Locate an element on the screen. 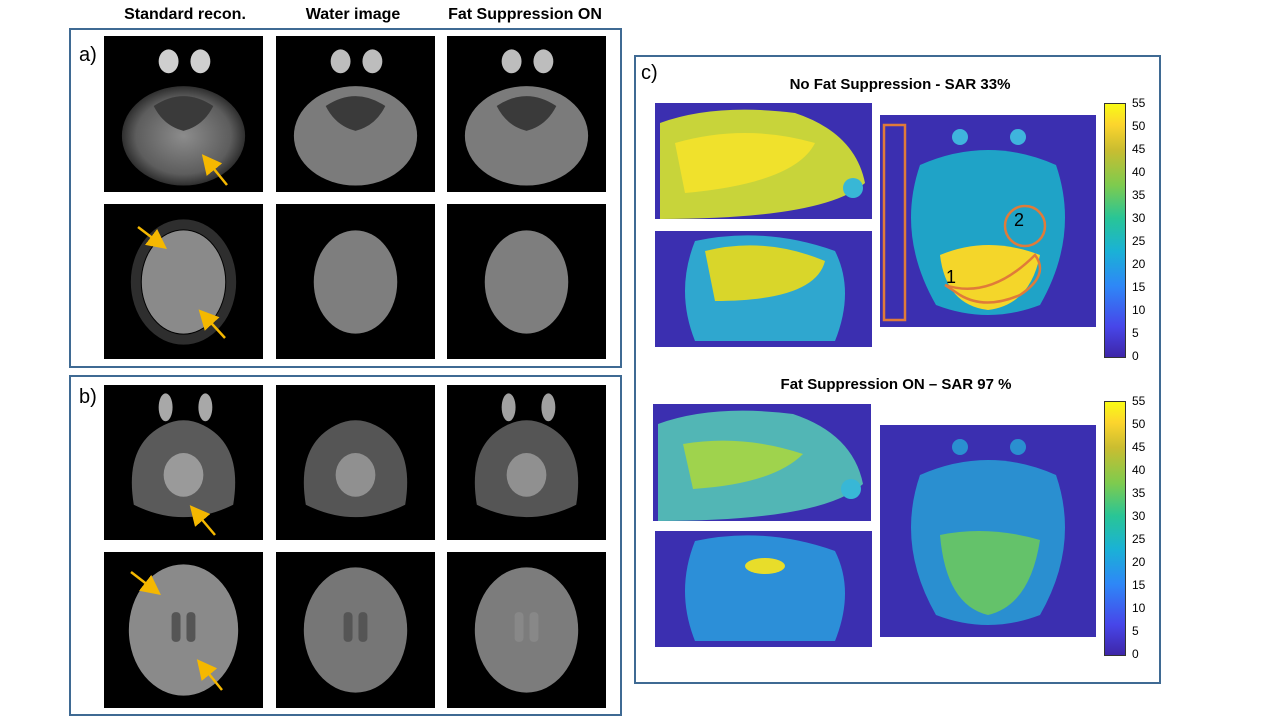 Image resolution: width=1280 pixels, height=720 pixels. mri-b-row1-standard is located at coordinates (183, 462).